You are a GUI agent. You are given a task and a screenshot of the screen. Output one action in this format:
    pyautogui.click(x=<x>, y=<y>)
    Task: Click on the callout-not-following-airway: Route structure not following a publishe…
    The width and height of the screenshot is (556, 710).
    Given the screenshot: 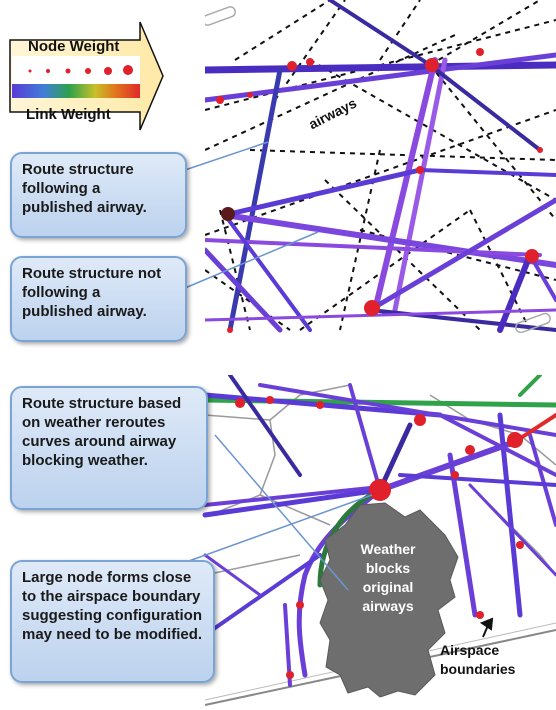 What is the action you would take?
    pyautogui.click(x=98, y=299)
    